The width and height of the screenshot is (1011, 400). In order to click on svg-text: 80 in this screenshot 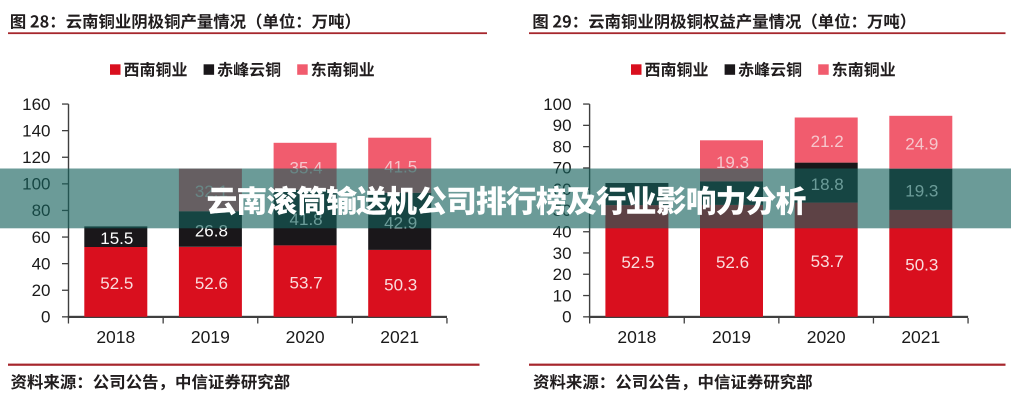, I will do `click(562, 146)`.